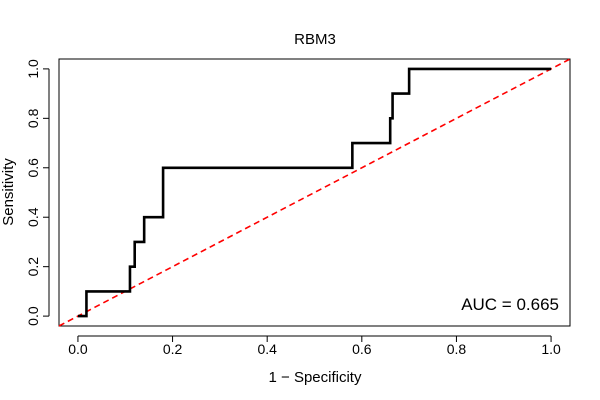  I want to click on x-axis: 0.0 0.2 0.4 0.6 0.8 1.0, so click(314, 346).